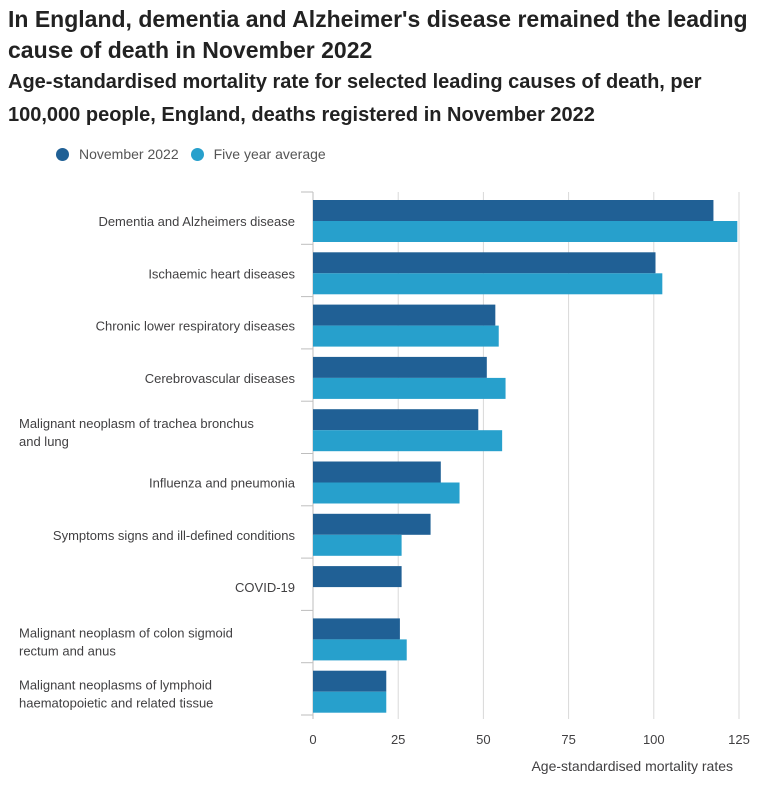 The image size is (761, 792). What do you see at coordinates (632, 766) in the screenshot?
I see `x-axis-title: Age-standardised mortality rates` at bounding box center [632, 766].